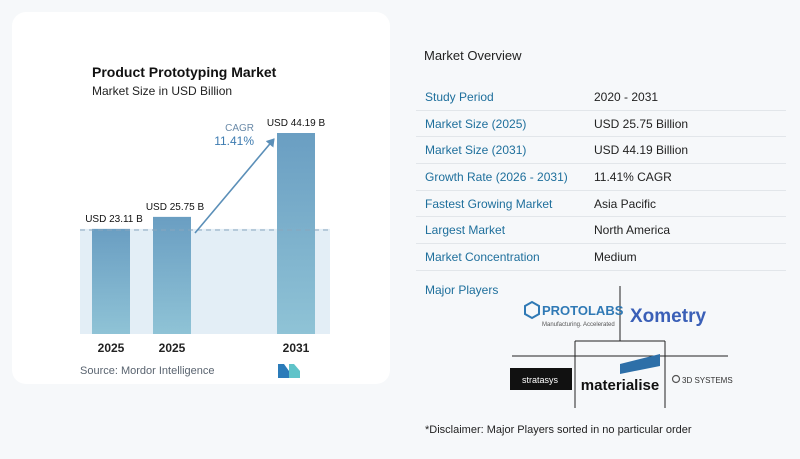 The height and width of the screenshot is (459, 800). What do you see at coordinates (632, 230) in the screenshot?
I see `overview-row-value: North America` at bounding box center [632, 230].